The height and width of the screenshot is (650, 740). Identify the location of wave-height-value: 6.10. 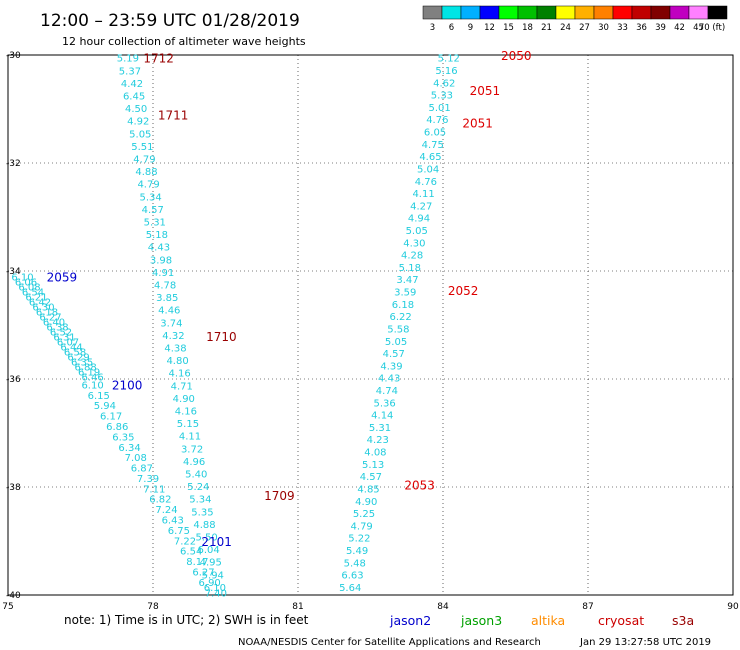
(92, 385).